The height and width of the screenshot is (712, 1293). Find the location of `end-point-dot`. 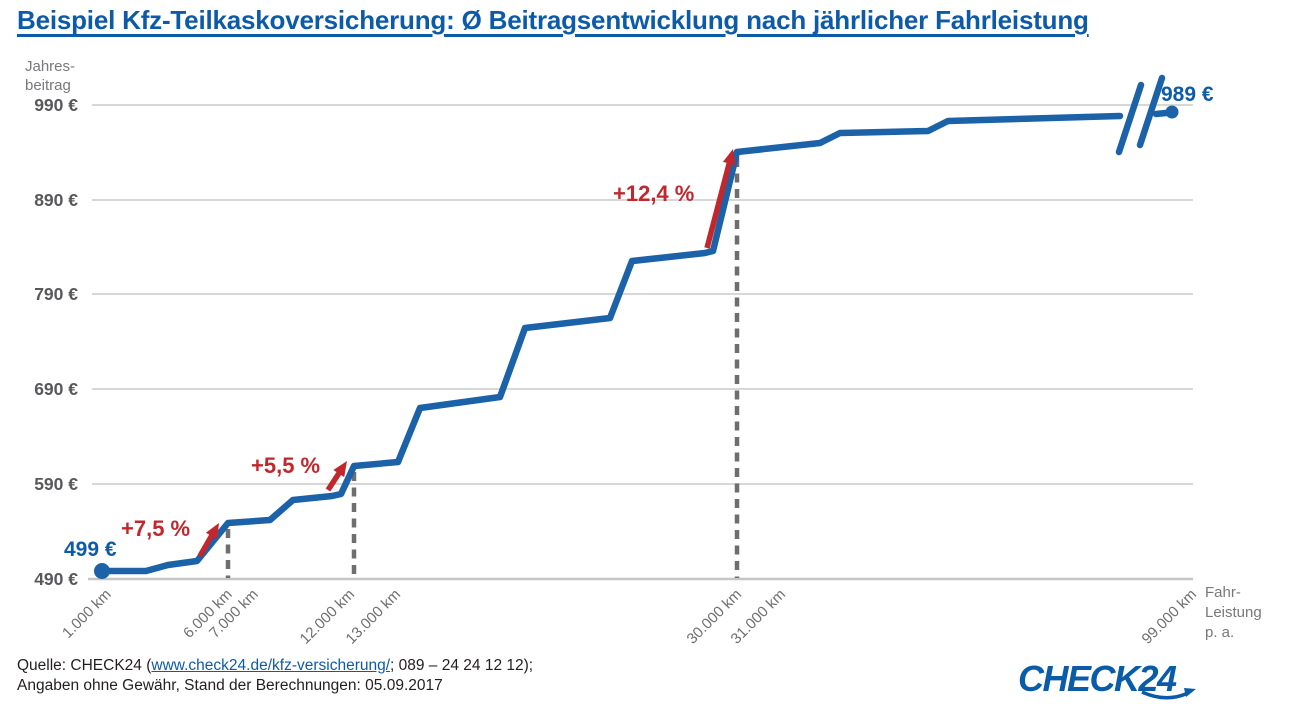

end-point-dot is located at coordinates (1172, 112).